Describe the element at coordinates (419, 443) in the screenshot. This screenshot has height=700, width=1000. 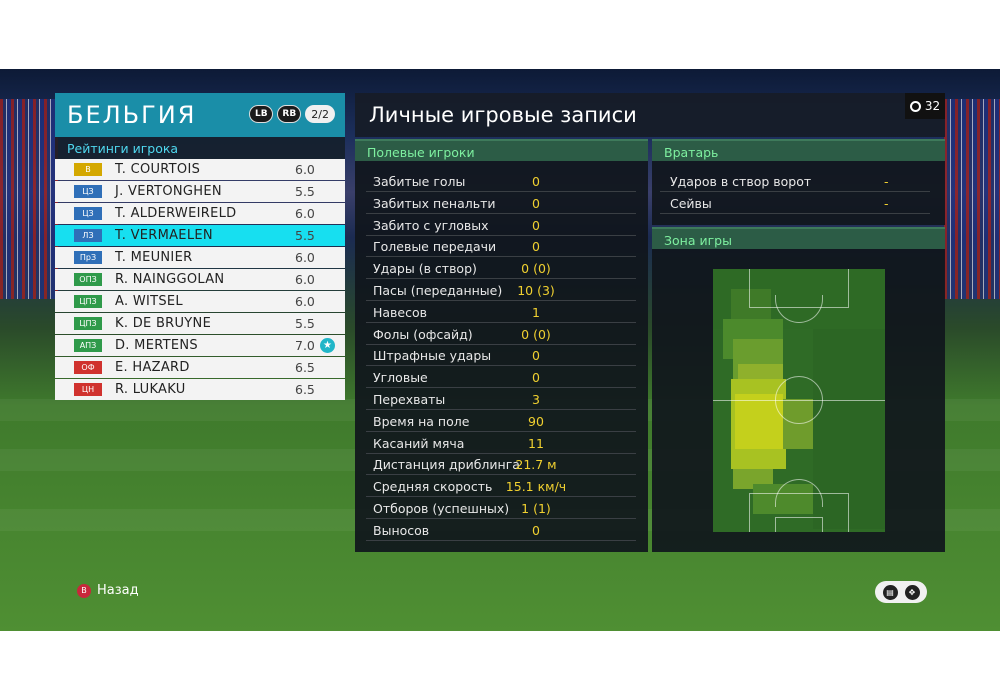
I see `stat-label: Касаний мяча` at that location.